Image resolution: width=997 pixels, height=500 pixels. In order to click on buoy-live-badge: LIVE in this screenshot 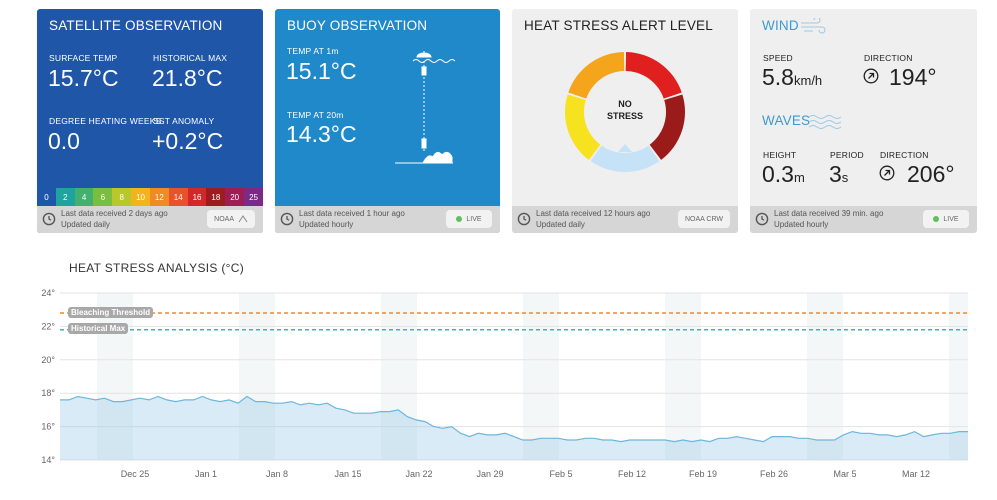, I will do `click(469, 219)`.